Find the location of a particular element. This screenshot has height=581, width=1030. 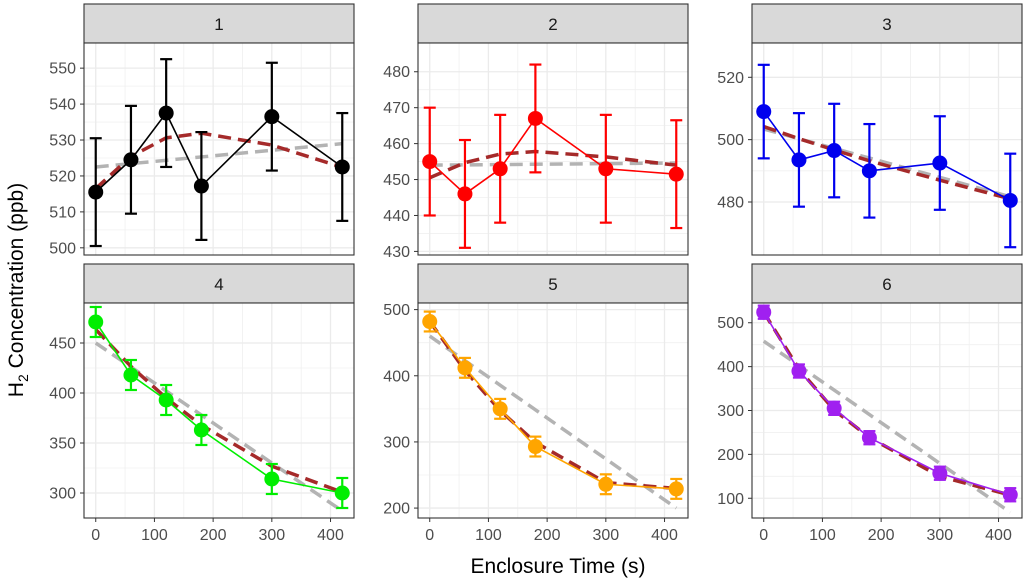

panel-1: 1 500 510 520 530 540 550 is located at coordinates (202, 130).